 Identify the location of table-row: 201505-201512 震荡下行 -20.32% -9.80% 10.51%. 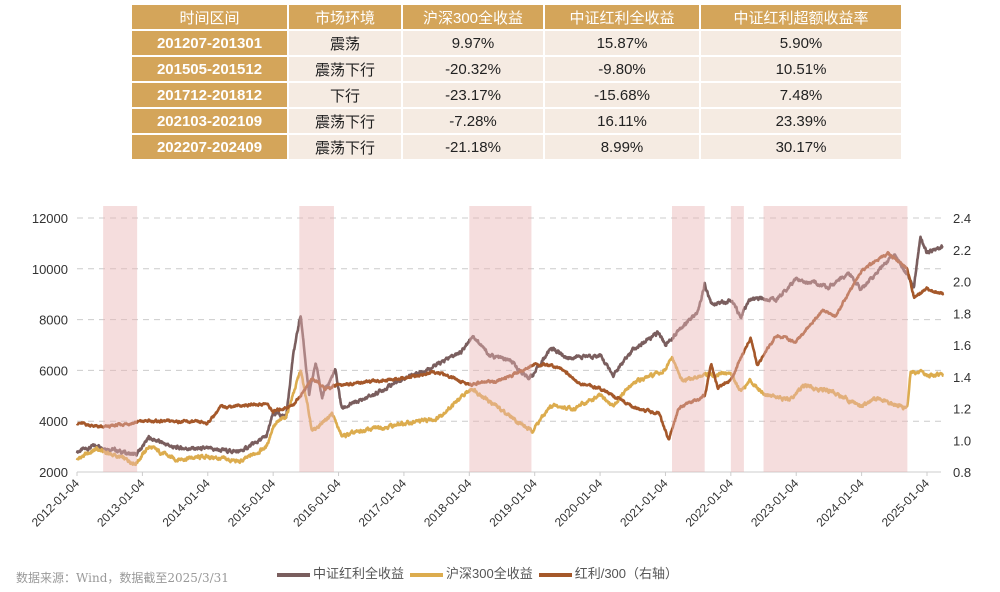
(516, 69).